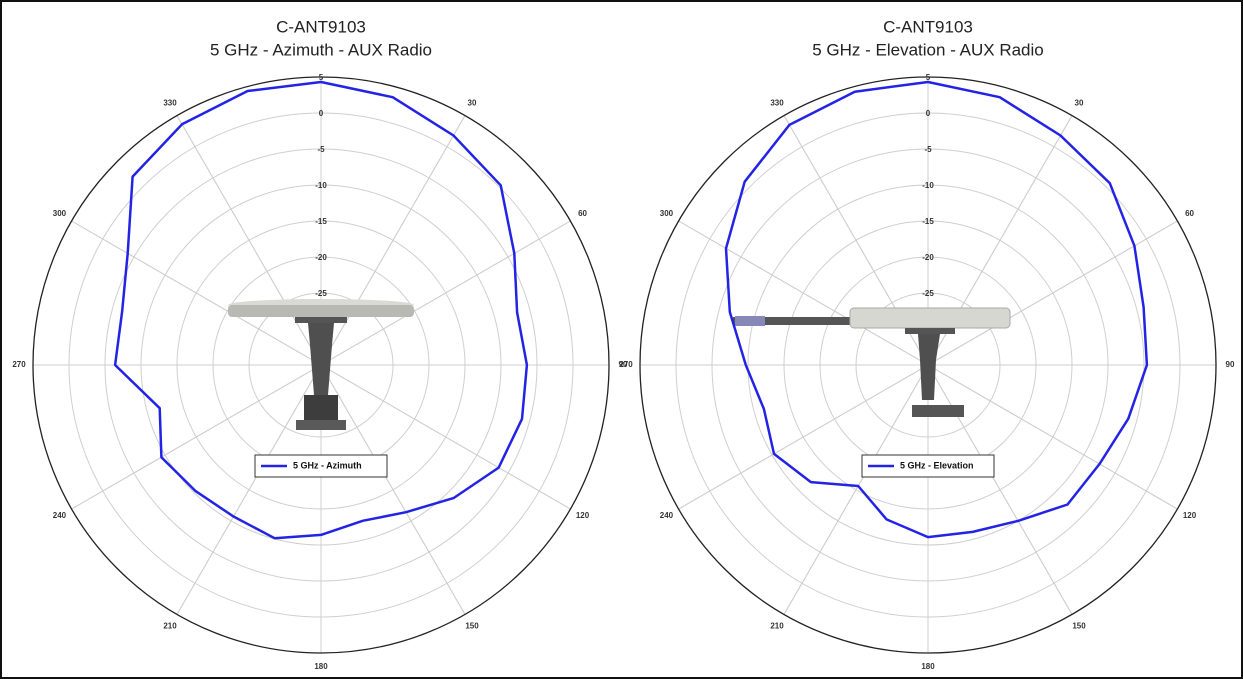 This screenshot has height=679, width=1243. What do you see at coordinates (937, 465) in the screenshot?
I see `legend-label: 5 GHz - Elevation` at bounding box center [937, 465].